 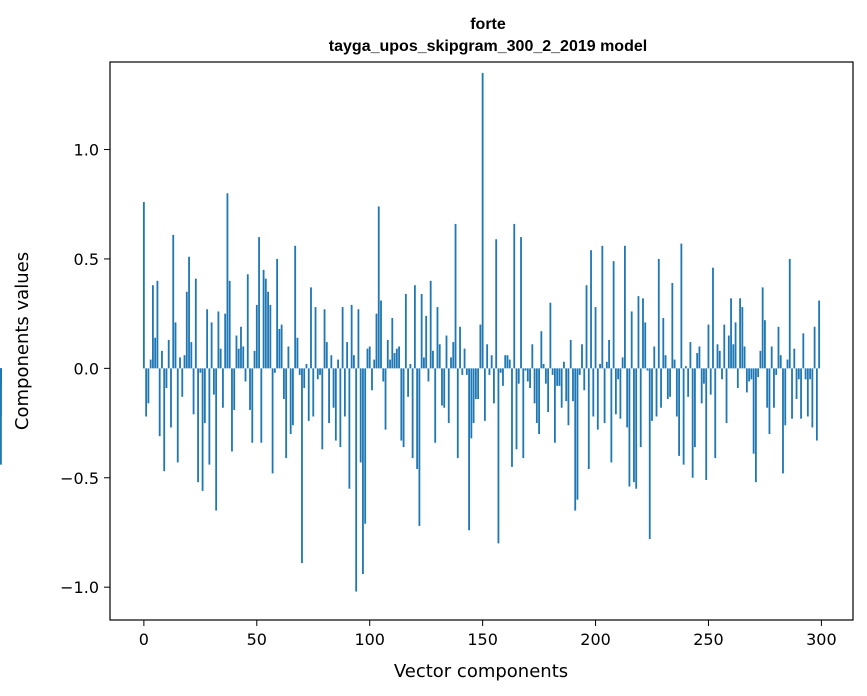 What do you see at coordinates (257, 639) in the screenshot?
I see `x-tick-label: 50` at bounding box center [257, 639].